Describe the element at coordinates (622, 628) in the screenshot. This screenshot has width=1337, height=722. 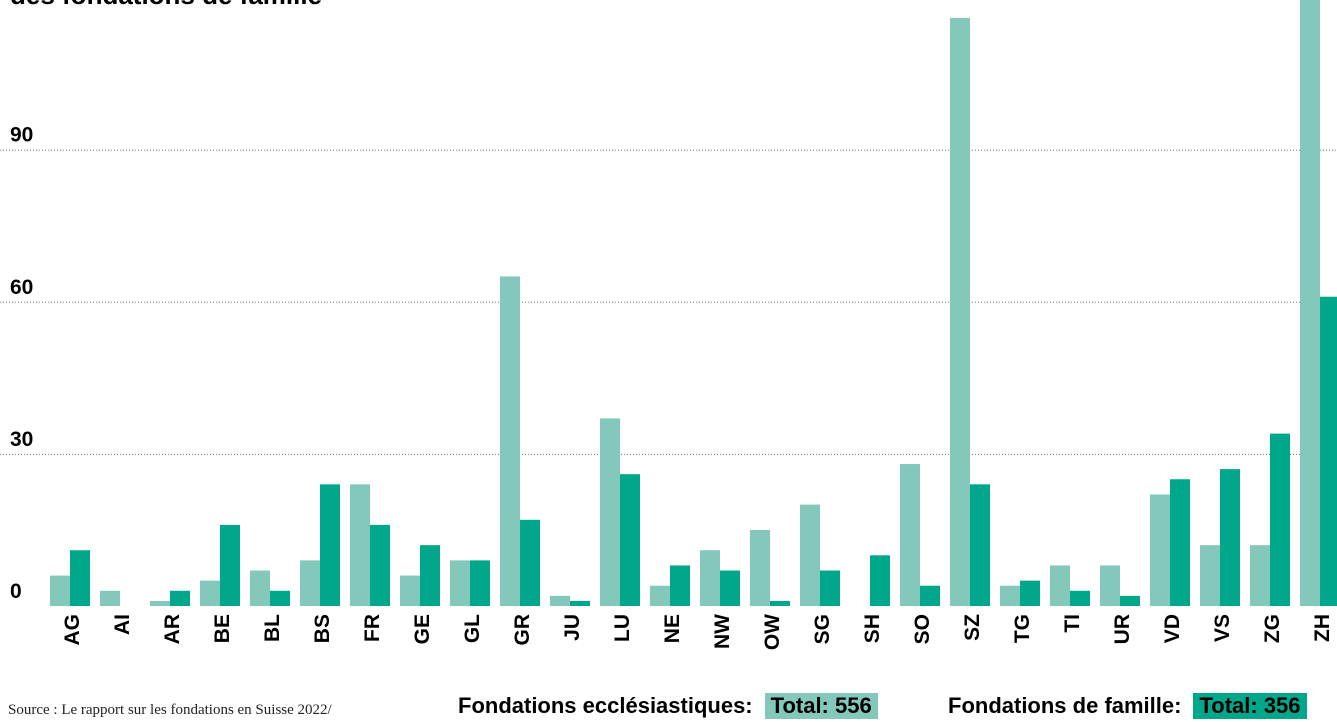
I see `x-category-label: LU` at that location.